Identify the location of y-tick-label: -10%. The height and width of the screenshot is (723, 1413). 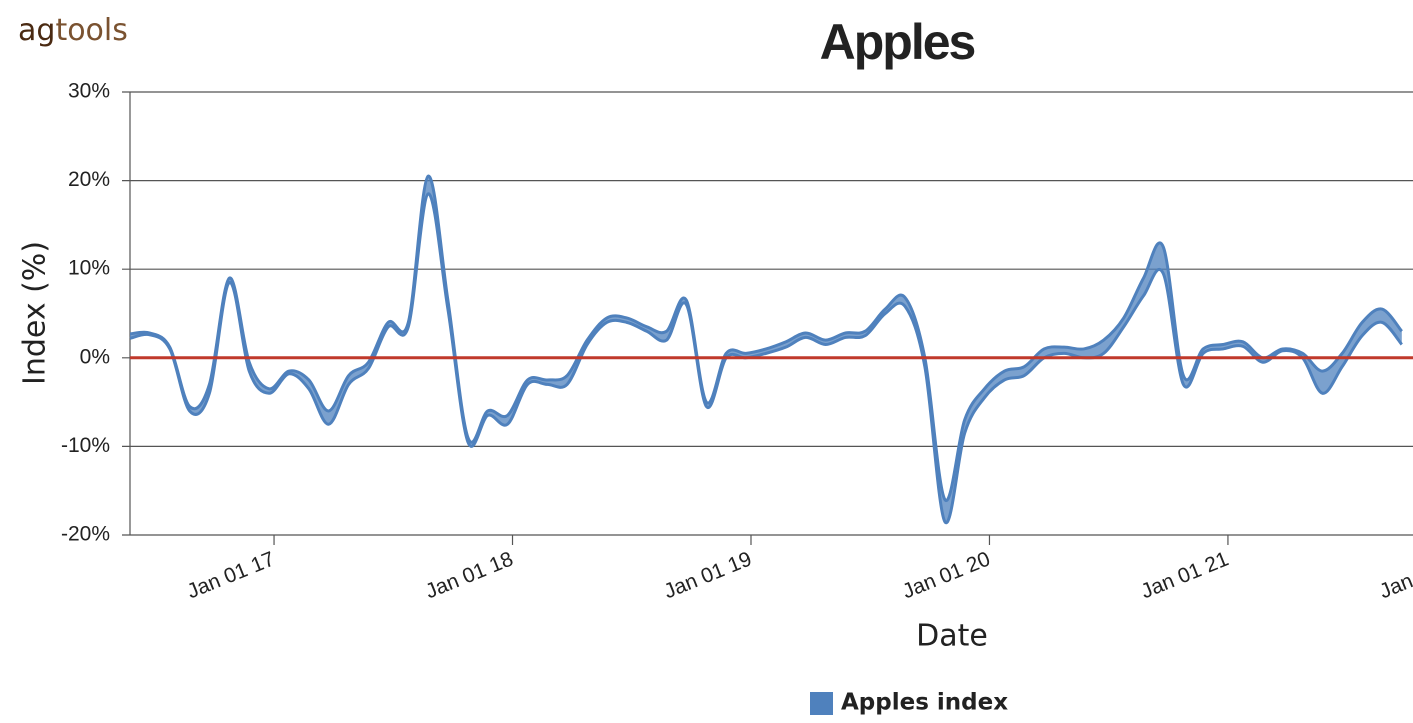
(85, 445).